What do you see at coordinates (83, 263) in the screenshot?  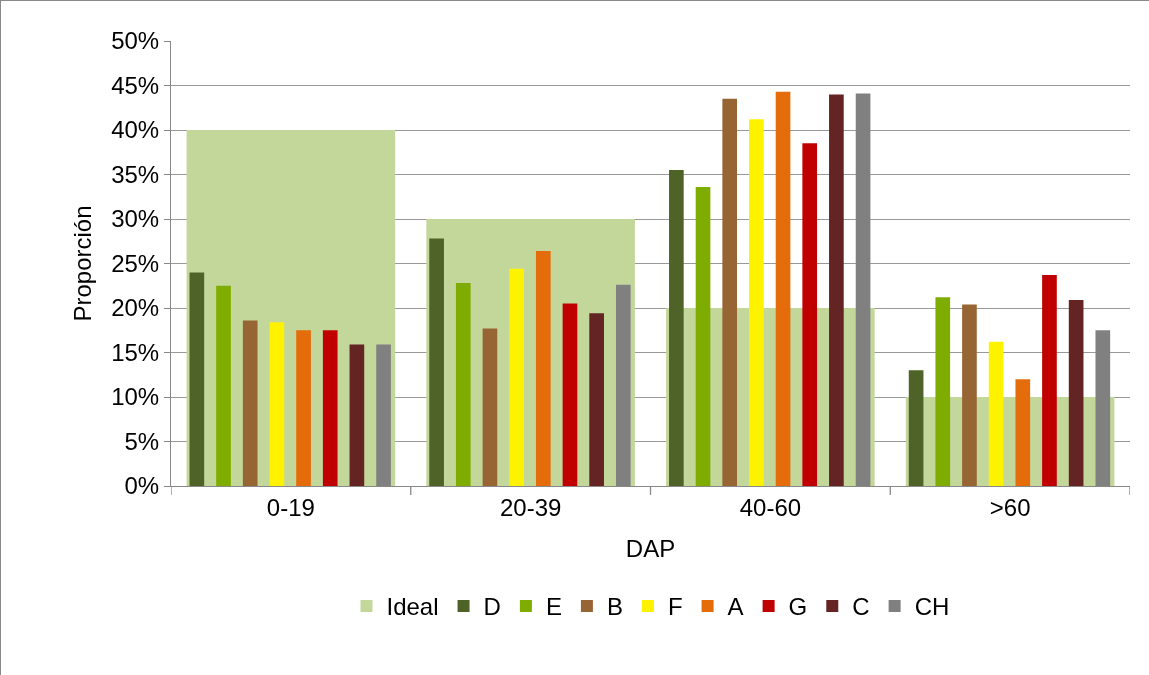 I see `y-axis-title: Proporción` at bounding box center [83, 263].